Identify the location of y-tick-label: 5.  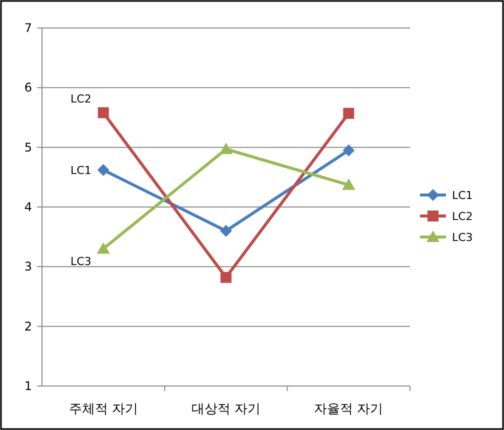
(28, 147).